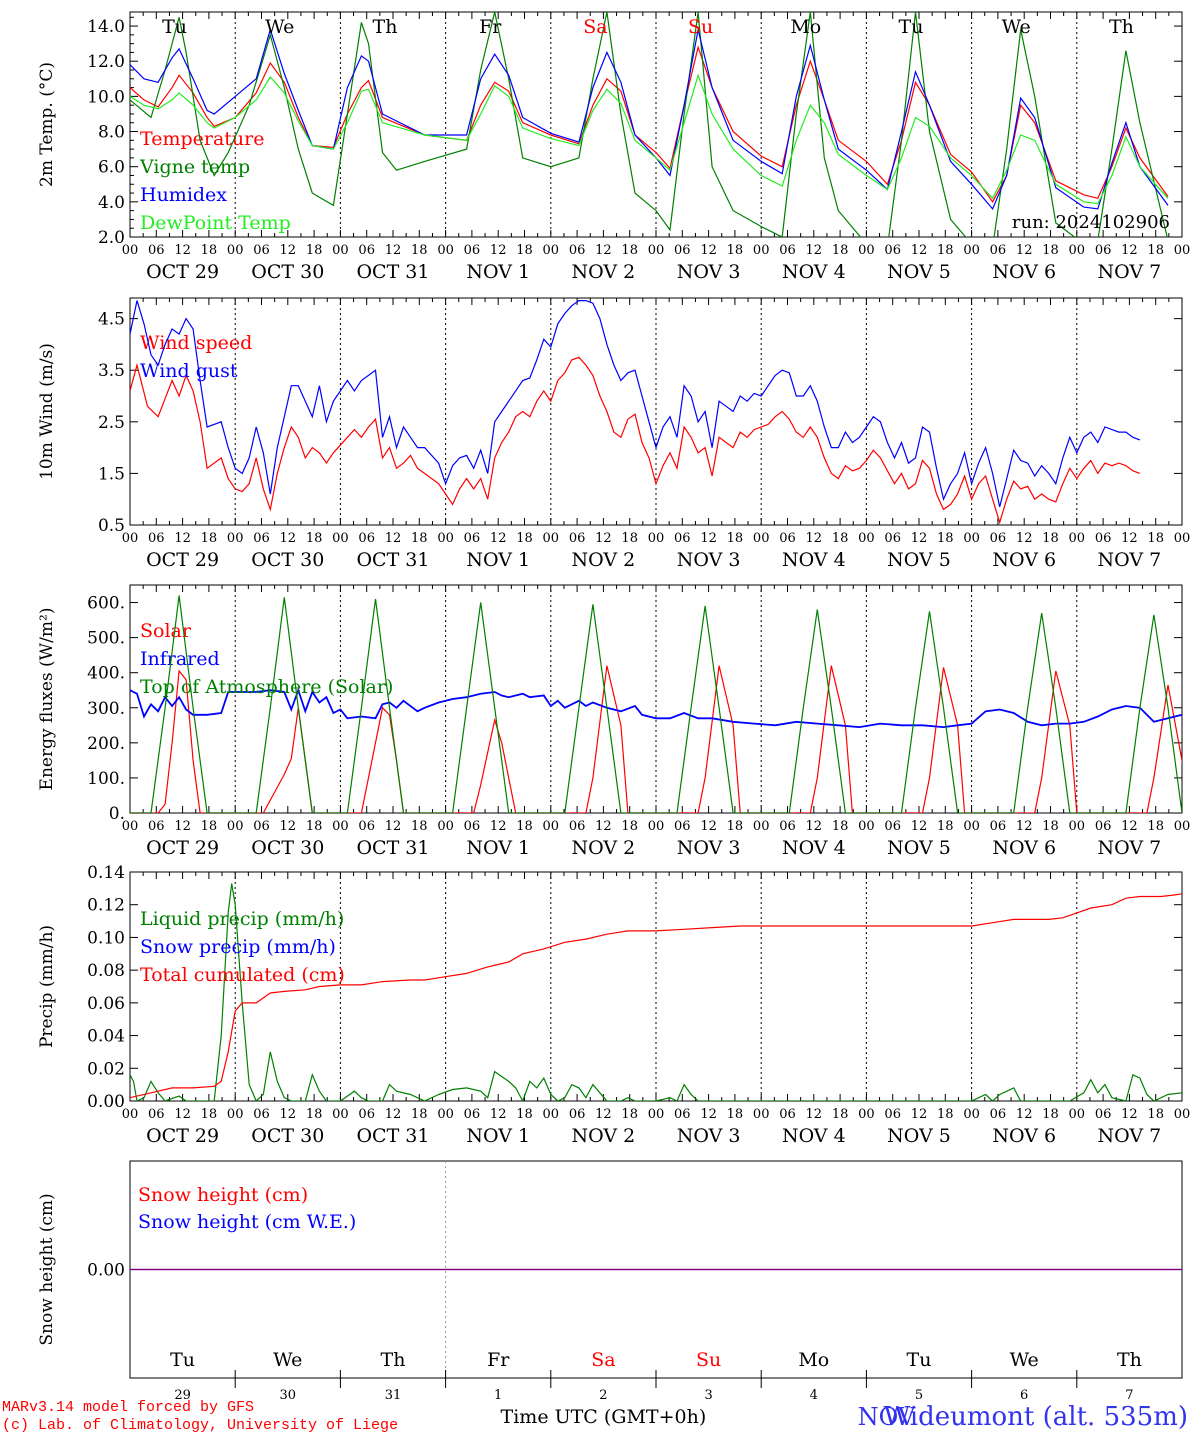 The width and height of the screenshot is (1194, 1440). What do you see at coordinates (47, 124) in the screenshot?
I see `y-axis-label: 2m Temp. (°C)` at bounding box center [47, 124].